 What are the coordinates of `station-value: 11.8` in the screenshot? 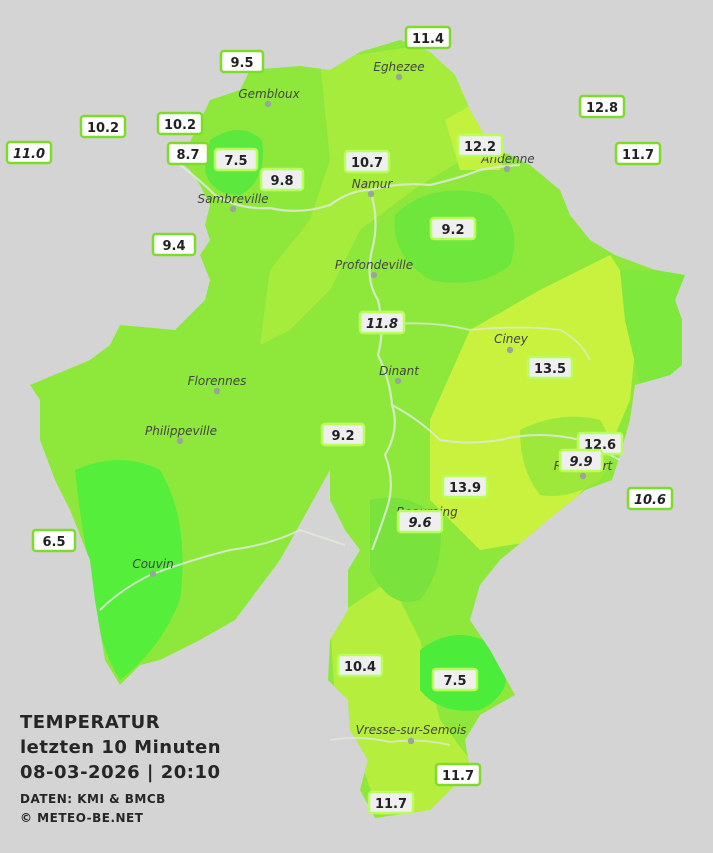 It's located at (382, 324).